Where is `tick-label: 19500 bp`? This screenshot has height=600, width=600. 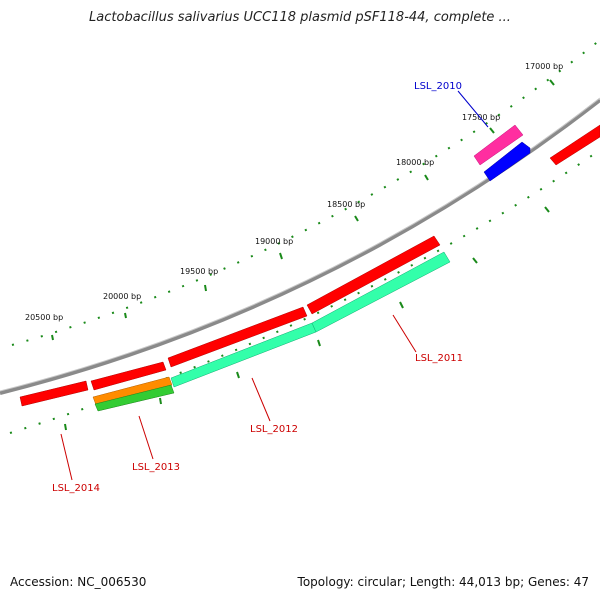 tick-label: 19500 bp is located at coordinates (199, 271).